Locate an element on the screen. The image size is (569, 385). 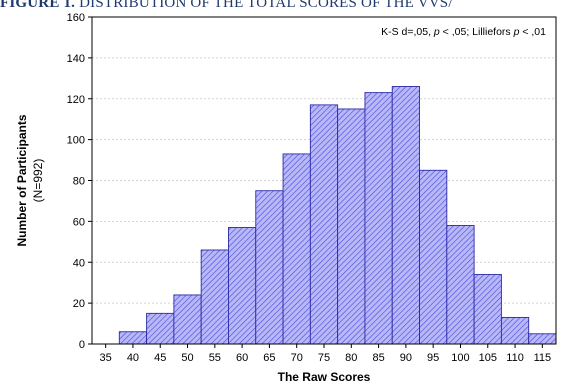
y-axis-subtitle: (N=992) is located at coordinates (38, 181).